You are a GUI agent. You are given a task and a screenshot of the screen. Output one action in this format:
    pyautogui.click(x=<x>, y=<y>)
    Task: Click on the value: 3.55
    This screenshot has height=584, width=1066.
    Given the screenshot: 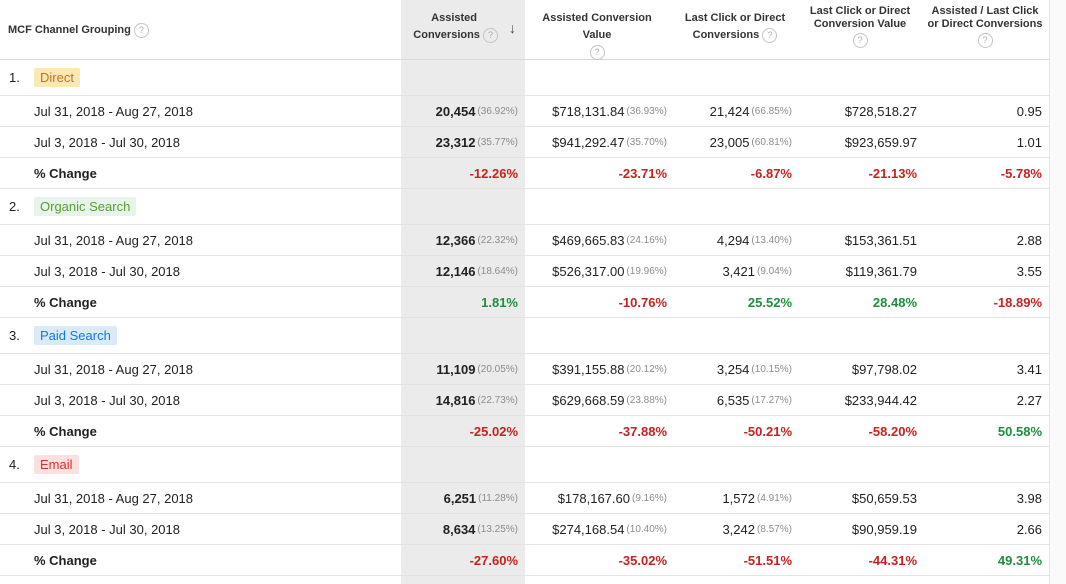 What is the action you would take?
    pyautogui.click(x=1029, y=271)
    